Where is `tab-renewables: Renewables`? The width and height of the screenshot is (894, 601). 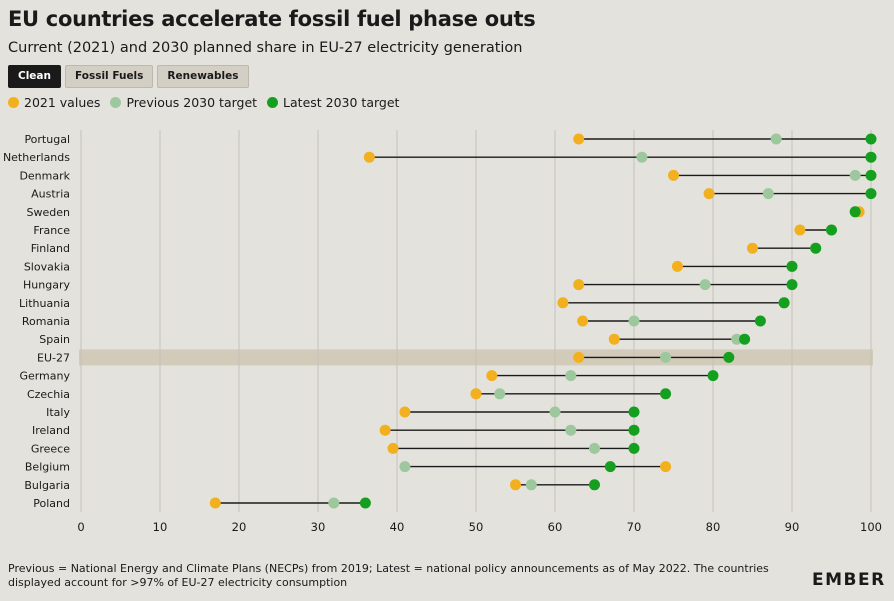
tab-renewables: Renewables is located at coordinates (203, 76).